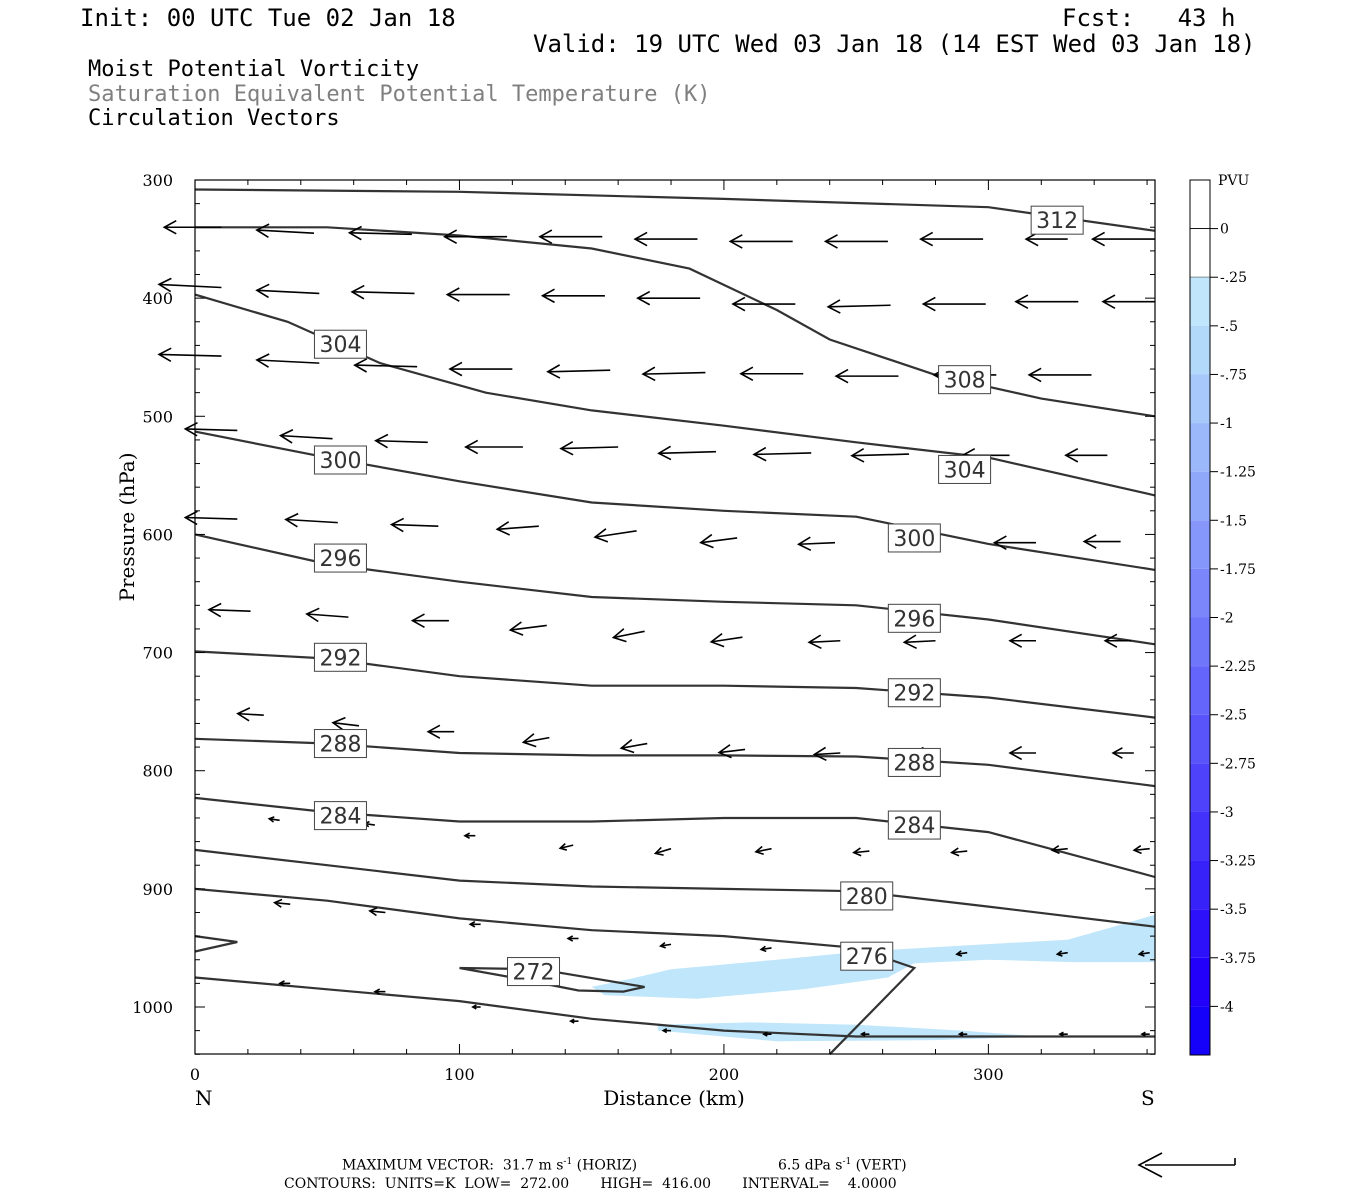 The width and height of the screenshot is (1350, 1200). I want to click on svg-text: 300, so click(340, 461).